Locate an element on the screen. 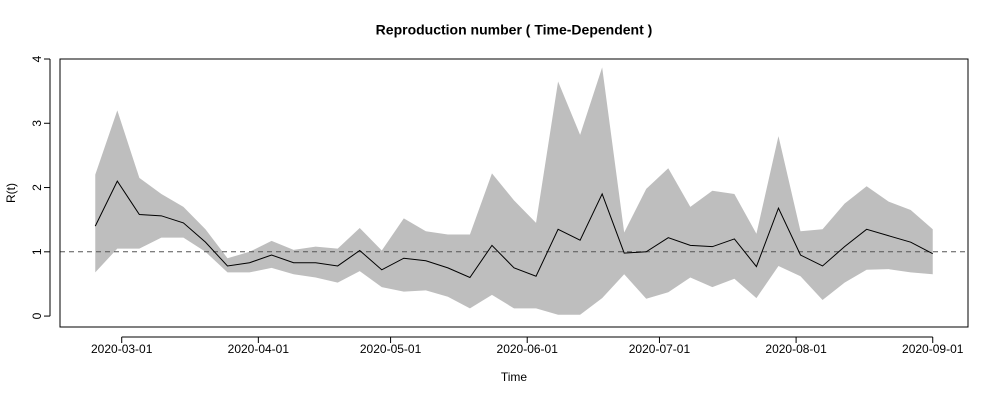  x-axis-label: Time is located at coordinates (514, 377).